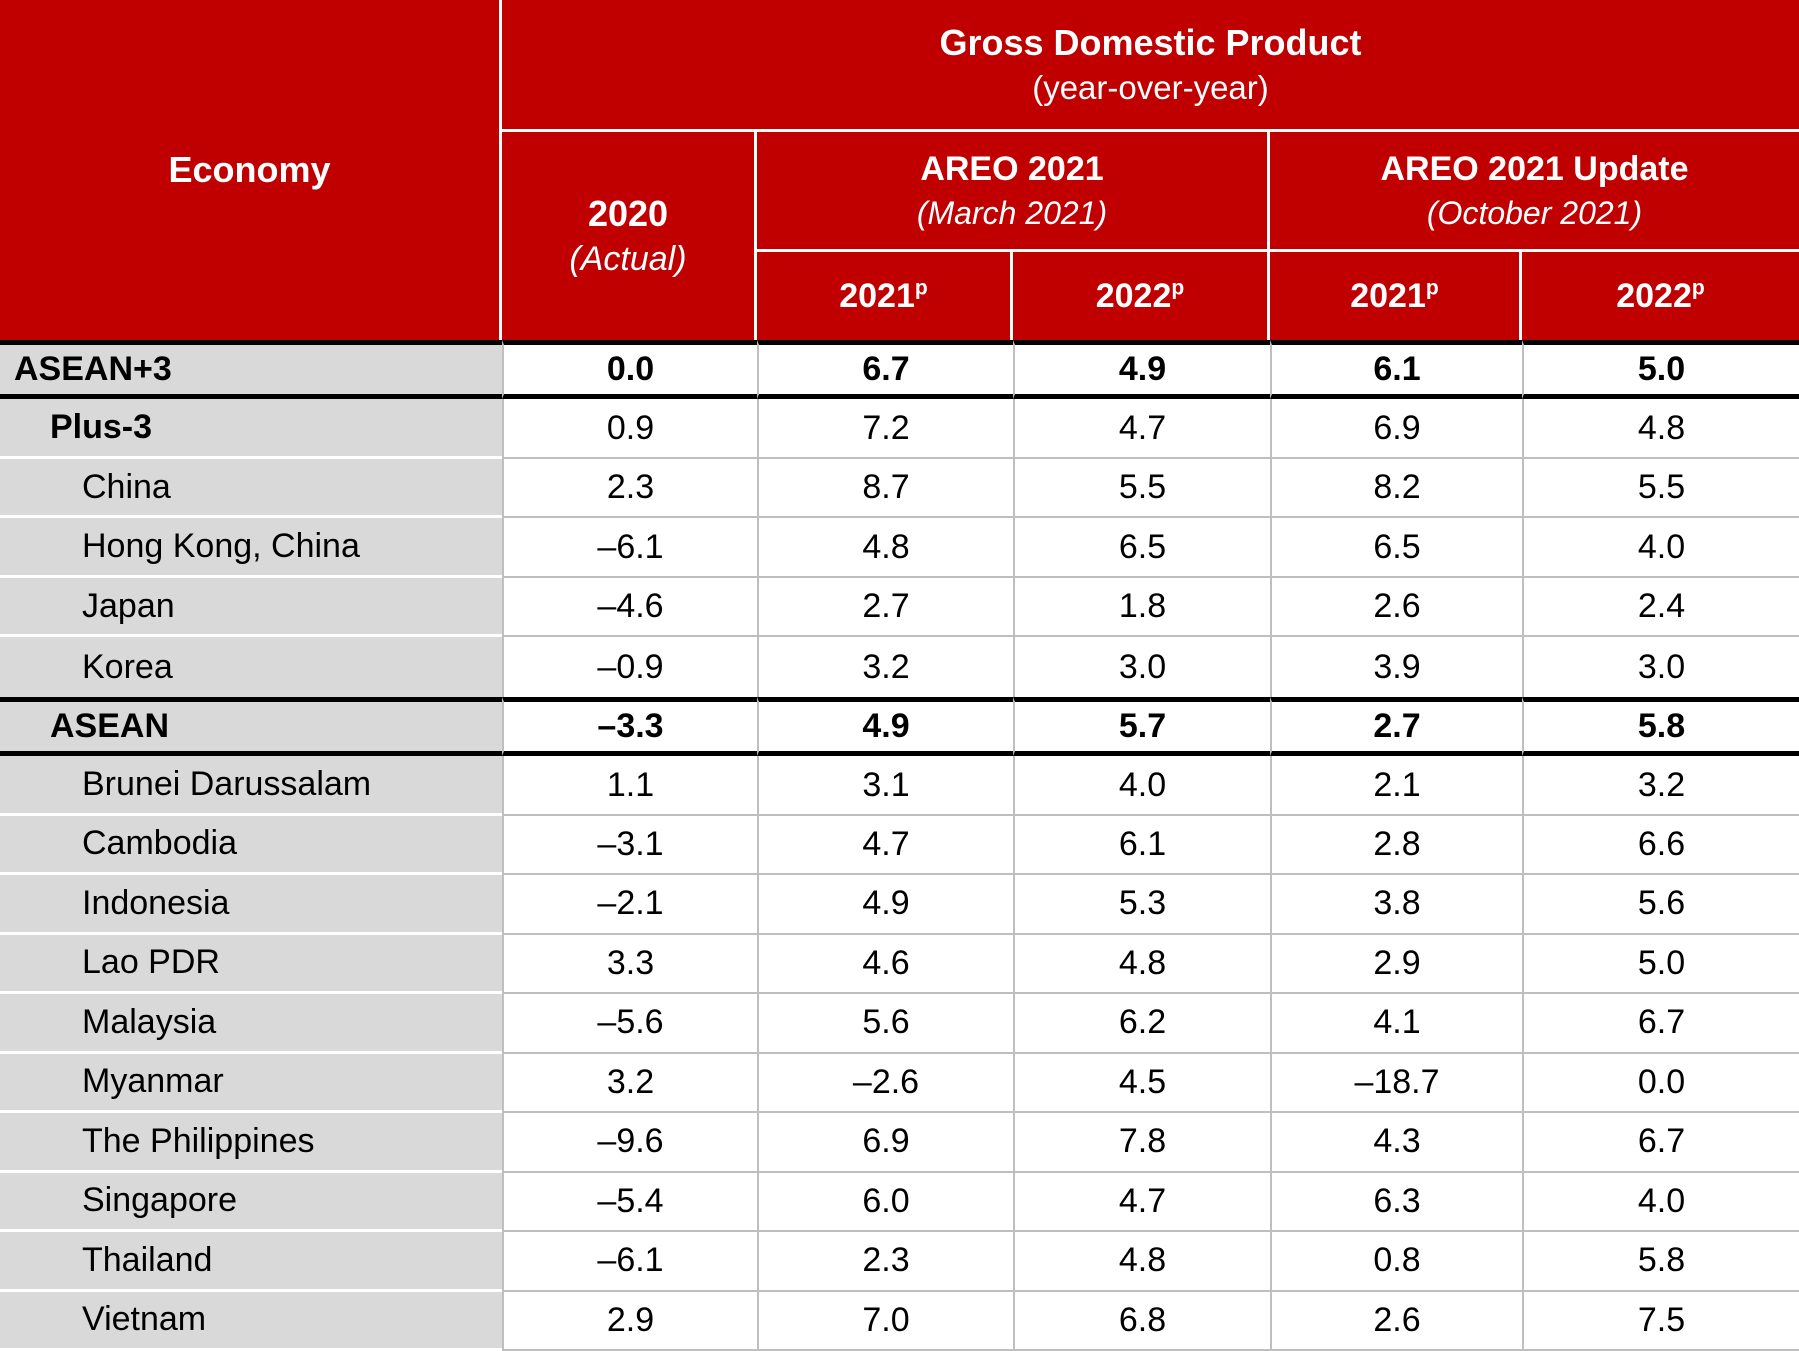 This screenshot has height=1351, width=1799. Describe the element at coordinates (1660, 726) in the screenshot. I see `value-cell: 5.8` at that location.